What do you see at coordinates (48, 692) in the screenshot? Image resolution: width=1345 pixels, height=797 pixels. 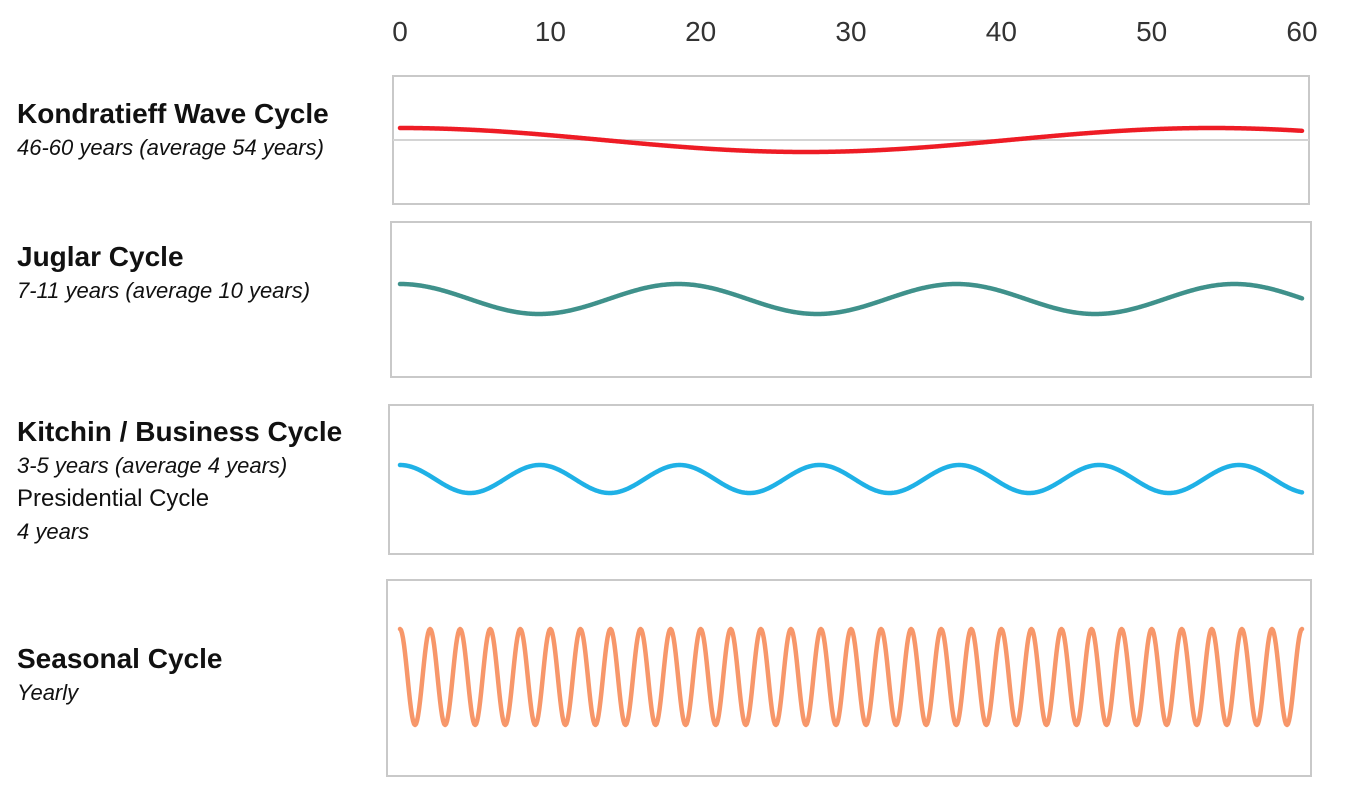 I see `seasonal-subtitle: Yearly` at bounding box center [48, 692].